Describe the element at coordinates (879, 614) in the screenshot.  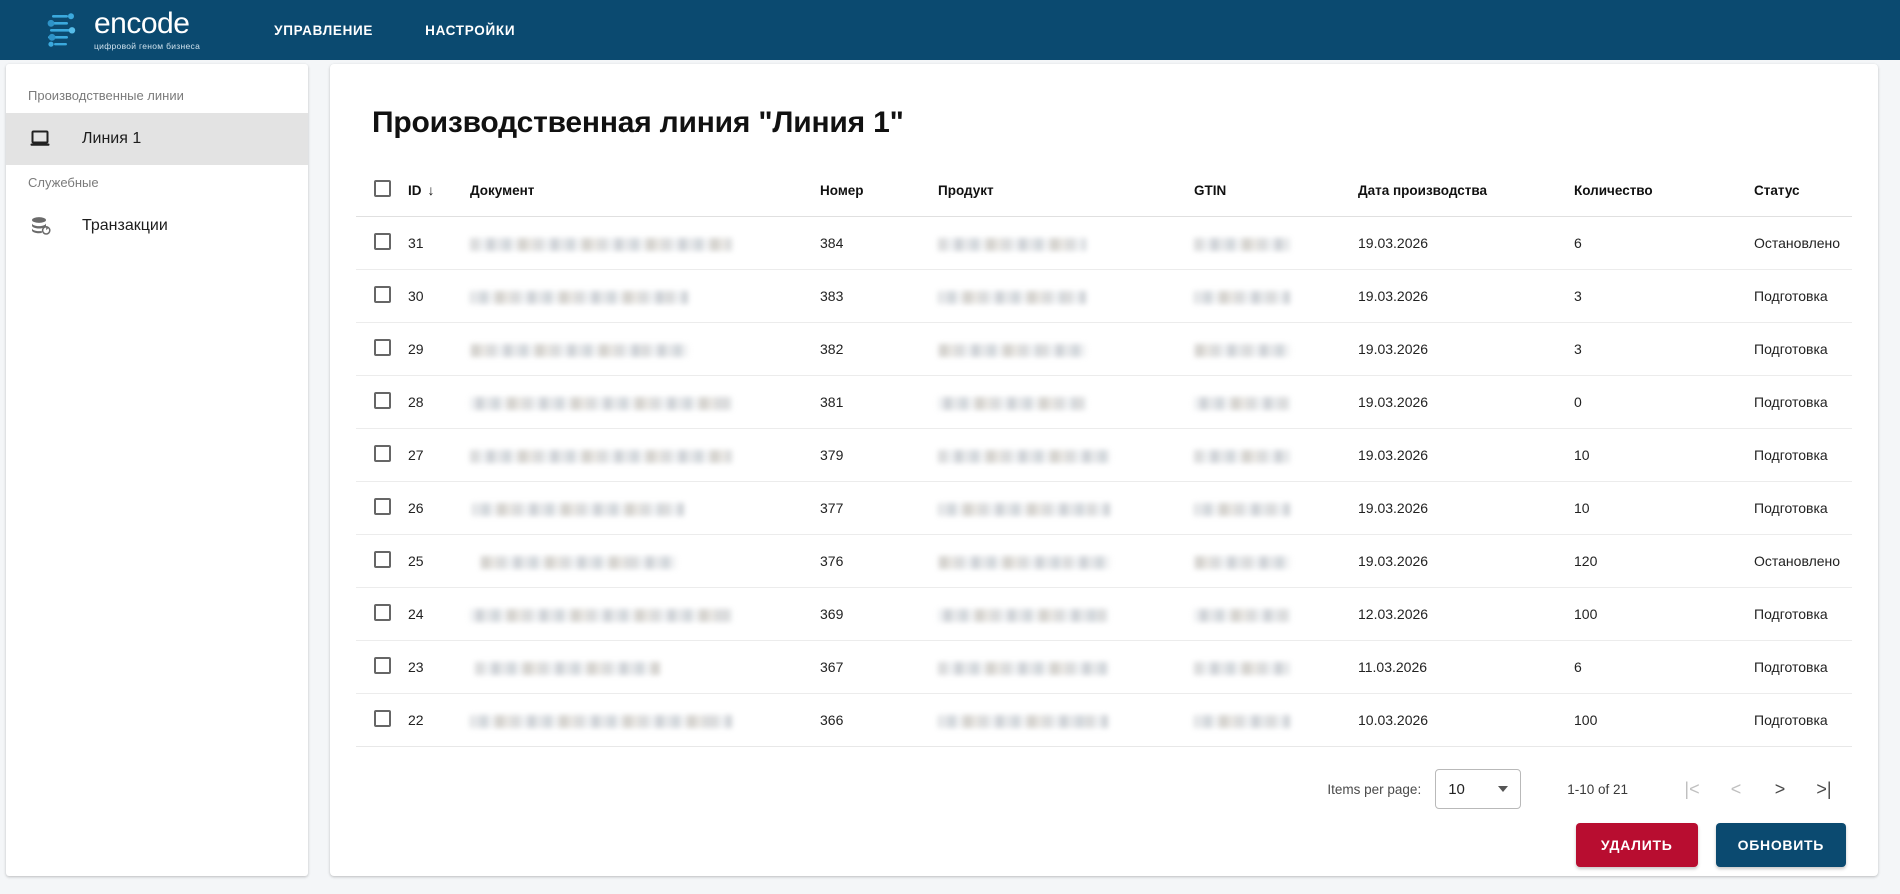
I see `cell-number: 369` at that location.